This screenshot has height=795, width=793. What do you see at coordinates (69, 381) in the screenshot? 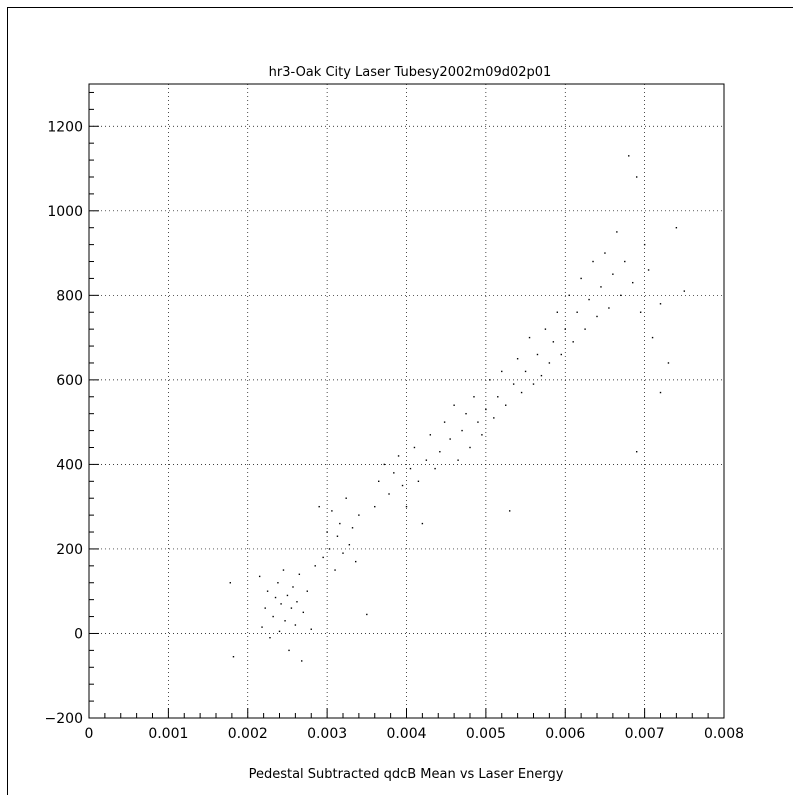
I see `y-tick-label: 600` at bounding box center [69, 381].